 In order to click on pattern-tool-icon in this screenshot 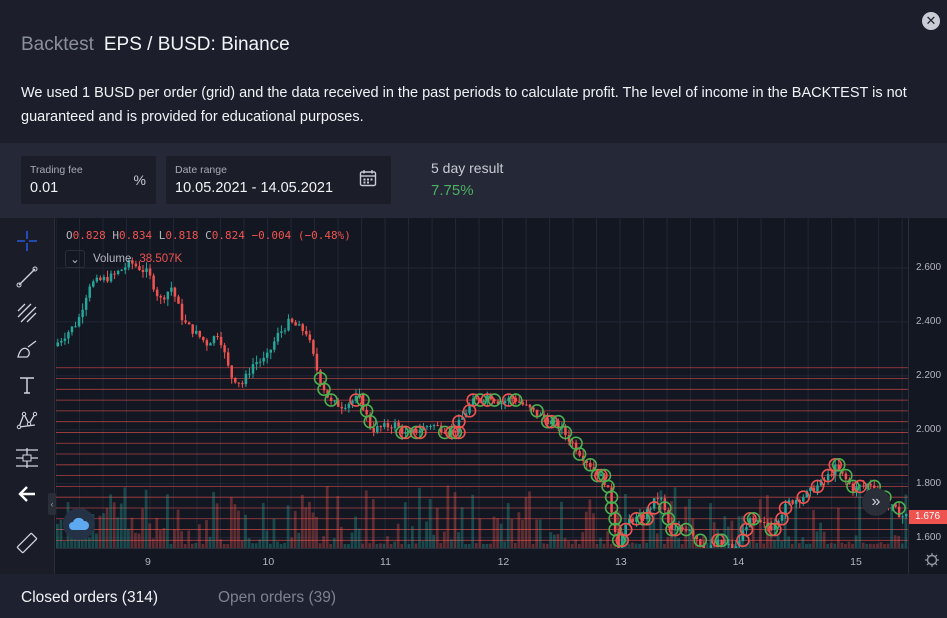, I will do `click(27, 421)`.